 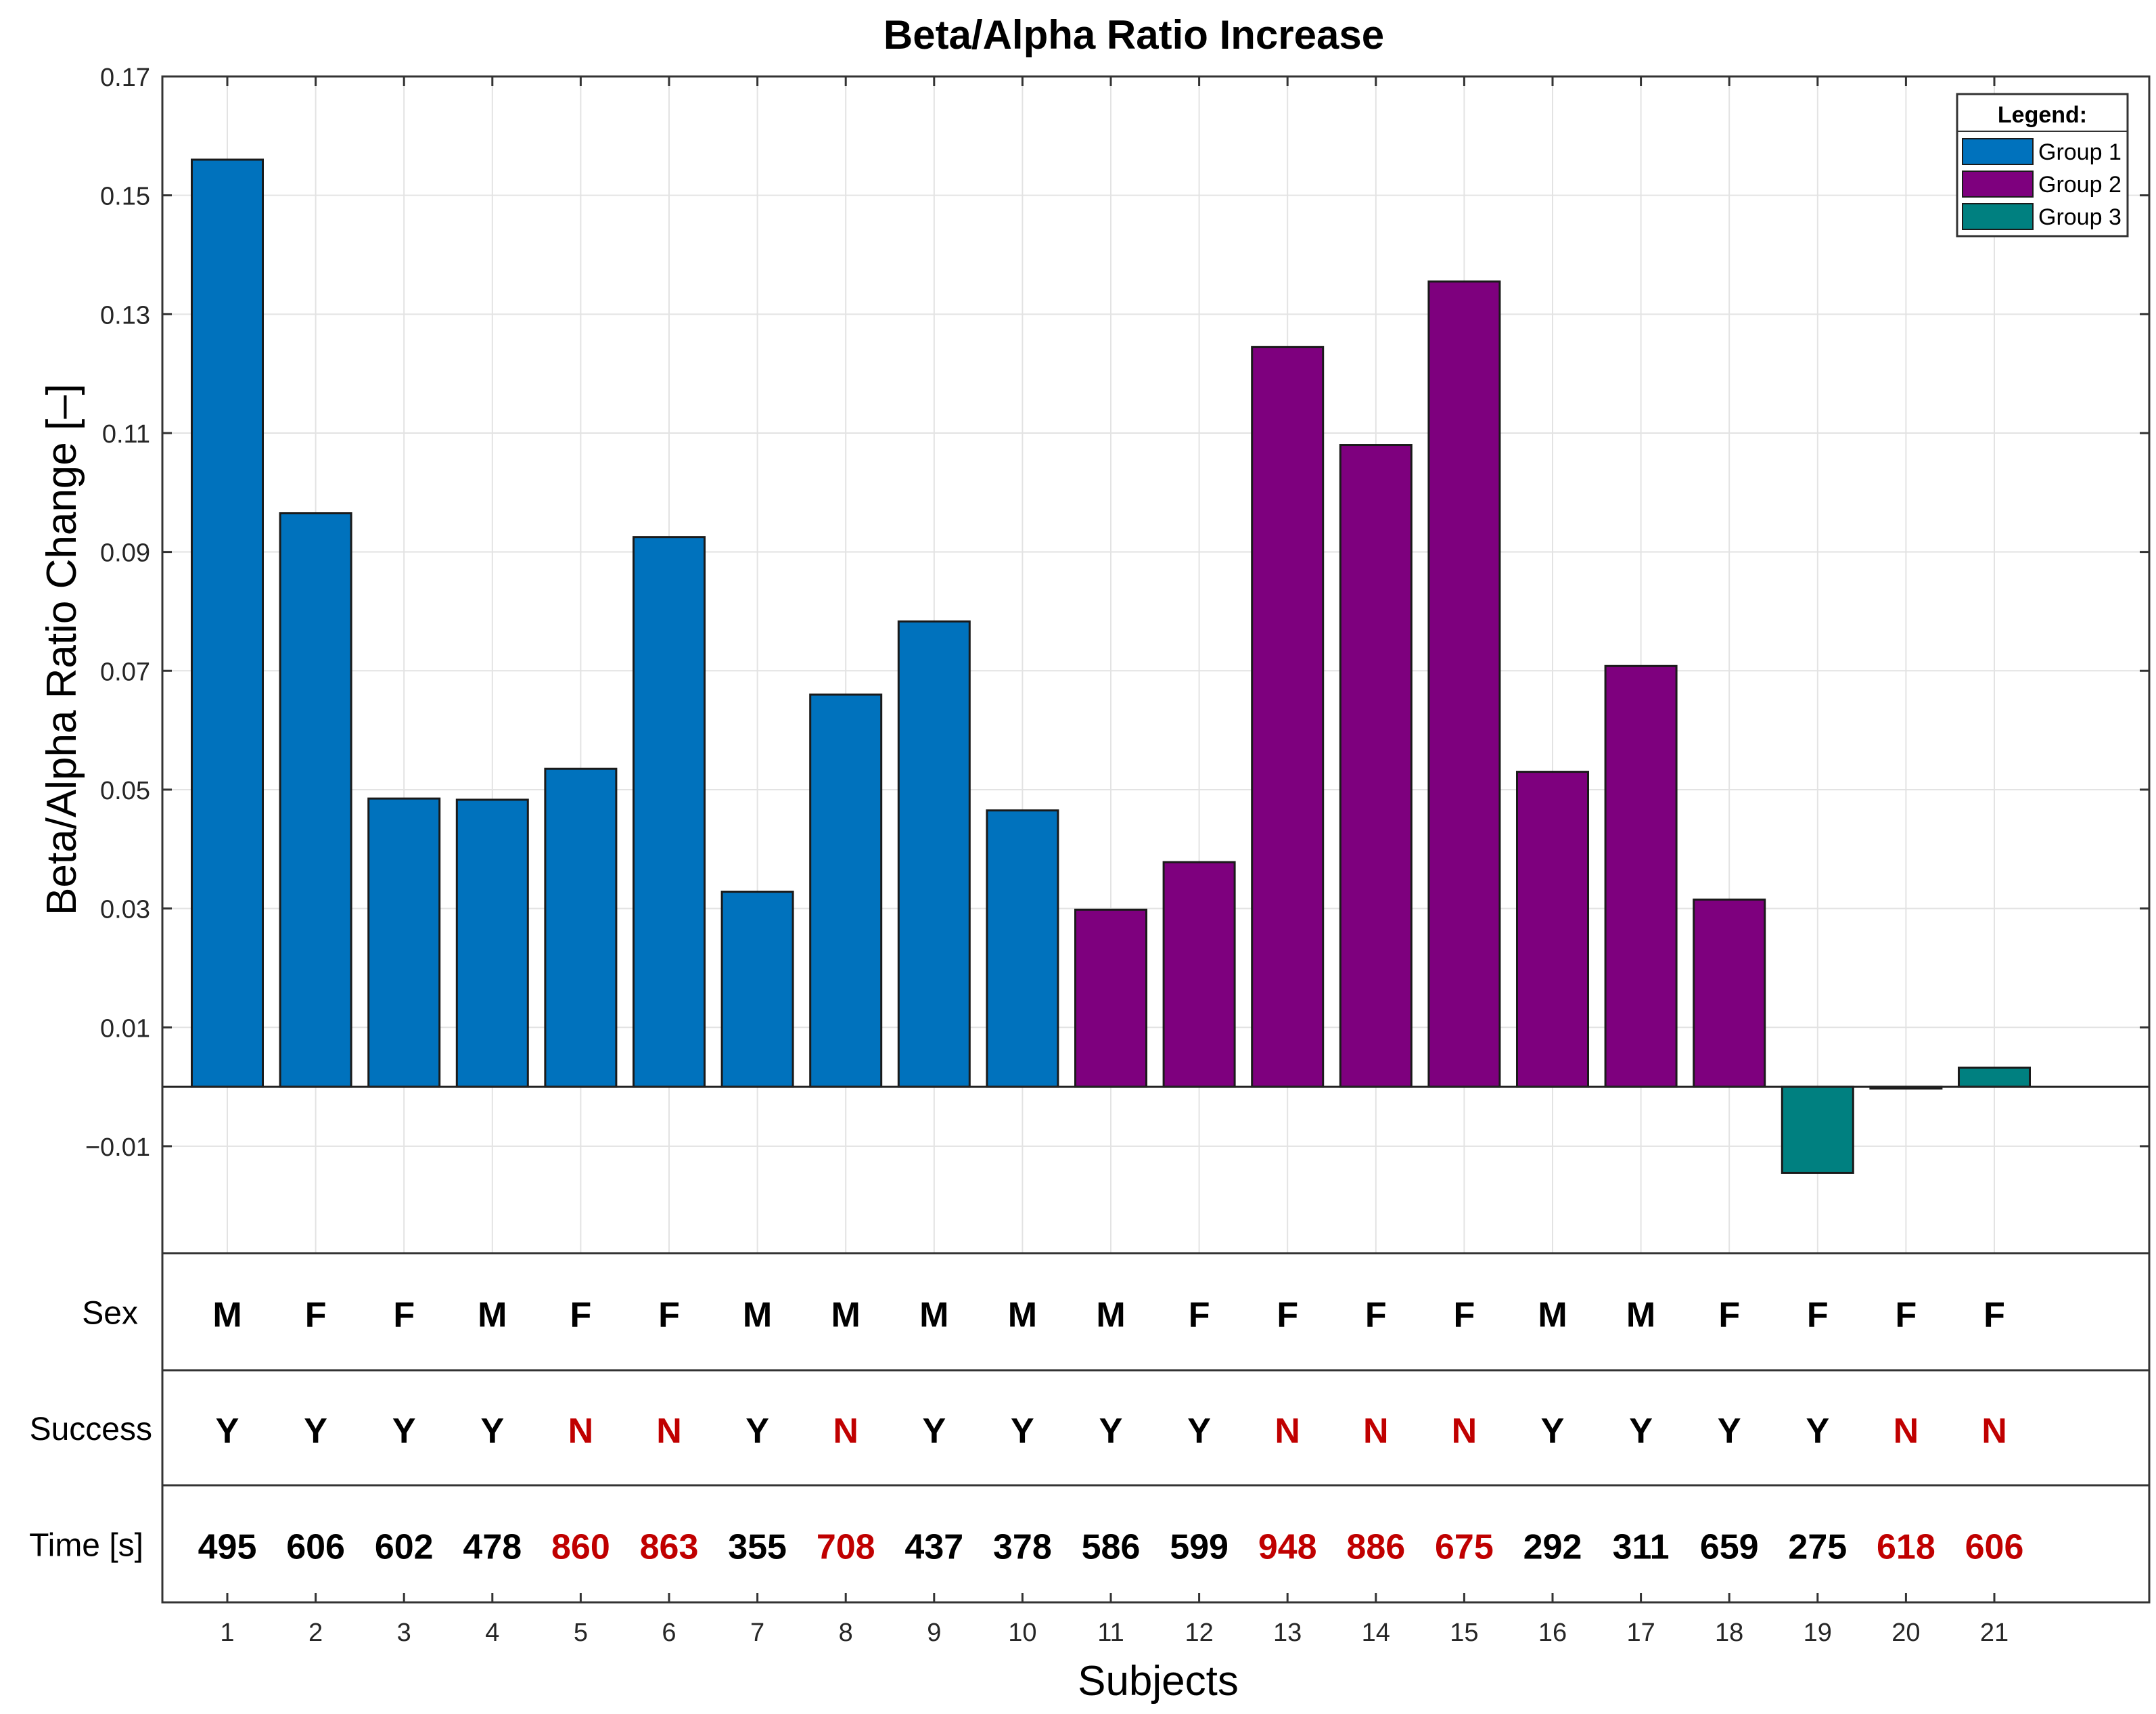 What do you see at coordinates (1287, 1547) in the screenshot?
I see `table-cell: 948` at bounding box center [1287, 1547].